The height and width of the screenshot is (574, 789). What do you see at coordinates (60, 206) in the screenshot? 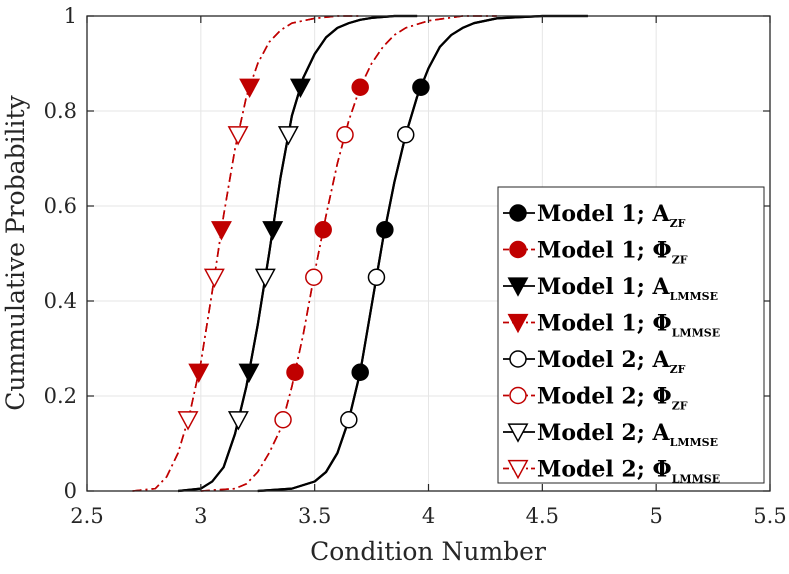
I see `y-tick-label: 0.6` at bounding box center [60, 206].